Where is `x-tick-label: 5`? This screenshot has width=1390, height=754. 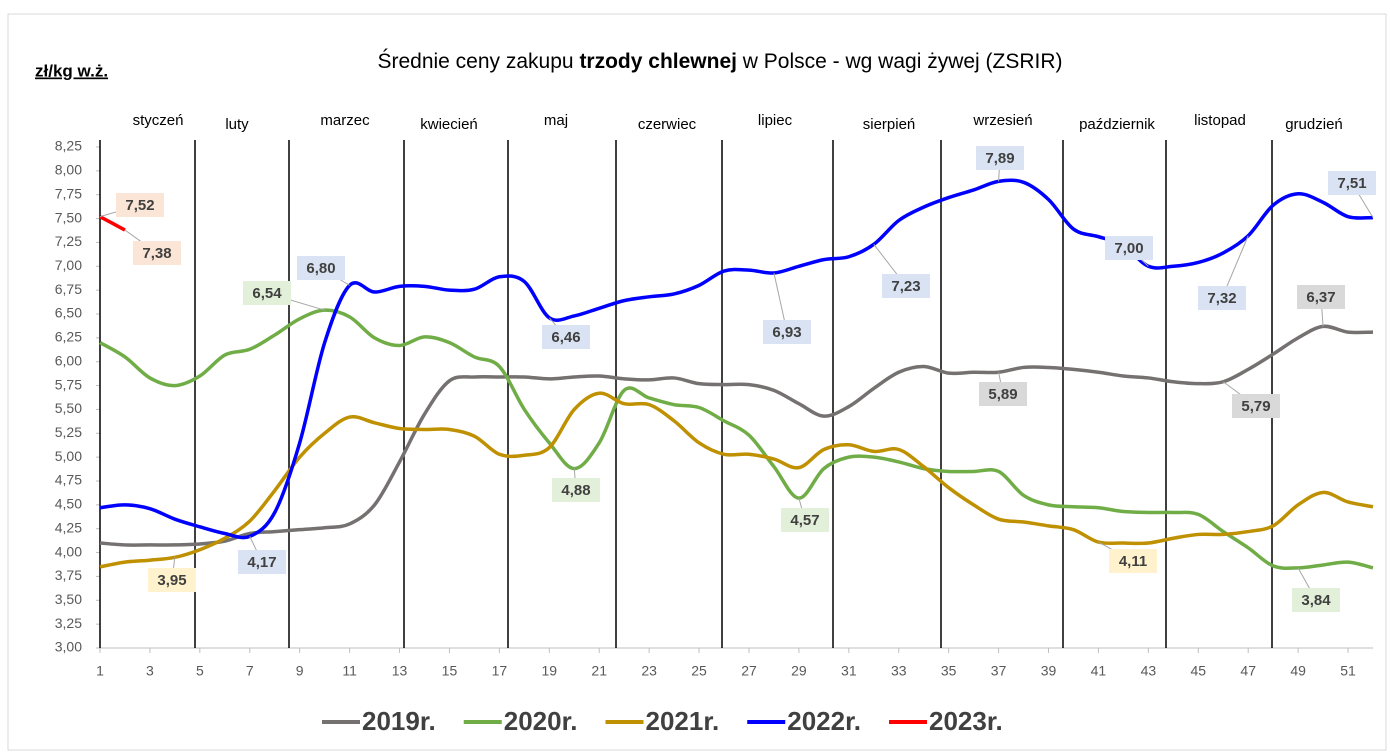
x-tick-label: 5 is located at coordinates (200, 671).